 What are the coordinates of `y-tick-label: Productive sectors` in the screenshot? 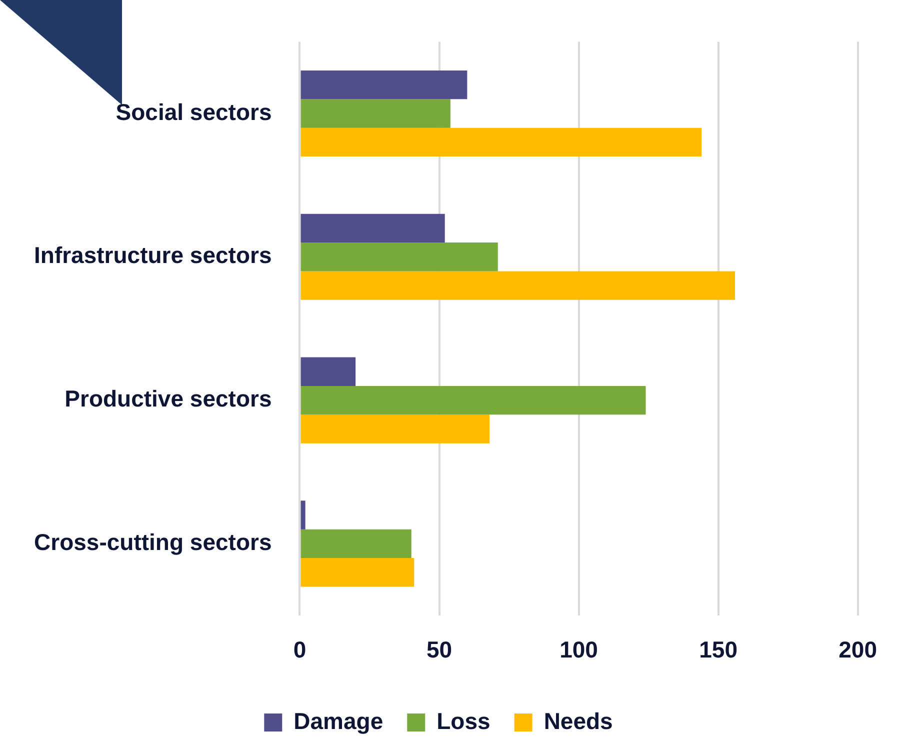 It's located at (168, 399).